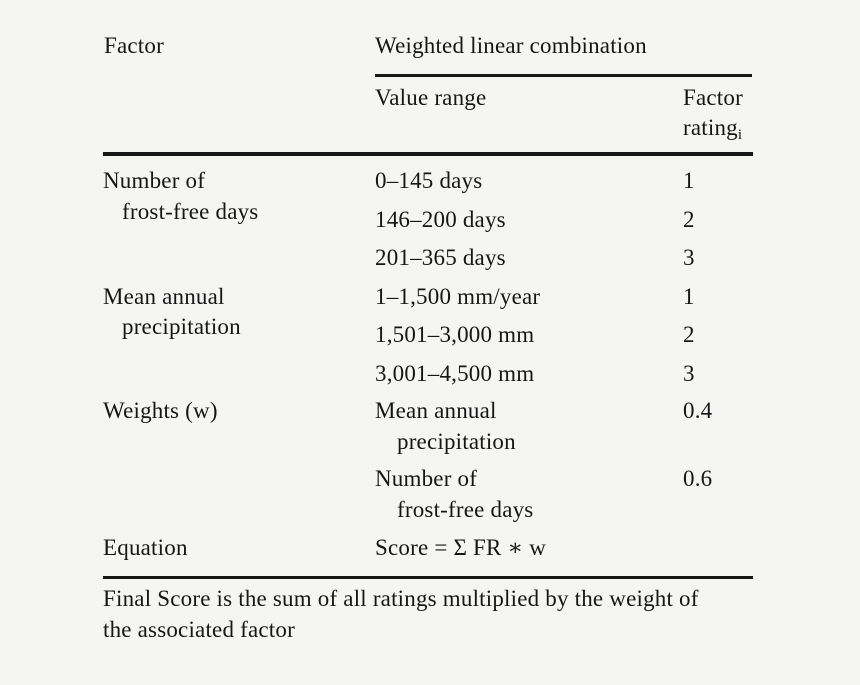  Describe the element at coordinates (428, 154) in the screenshot. I see `table-head-rule` at that location.